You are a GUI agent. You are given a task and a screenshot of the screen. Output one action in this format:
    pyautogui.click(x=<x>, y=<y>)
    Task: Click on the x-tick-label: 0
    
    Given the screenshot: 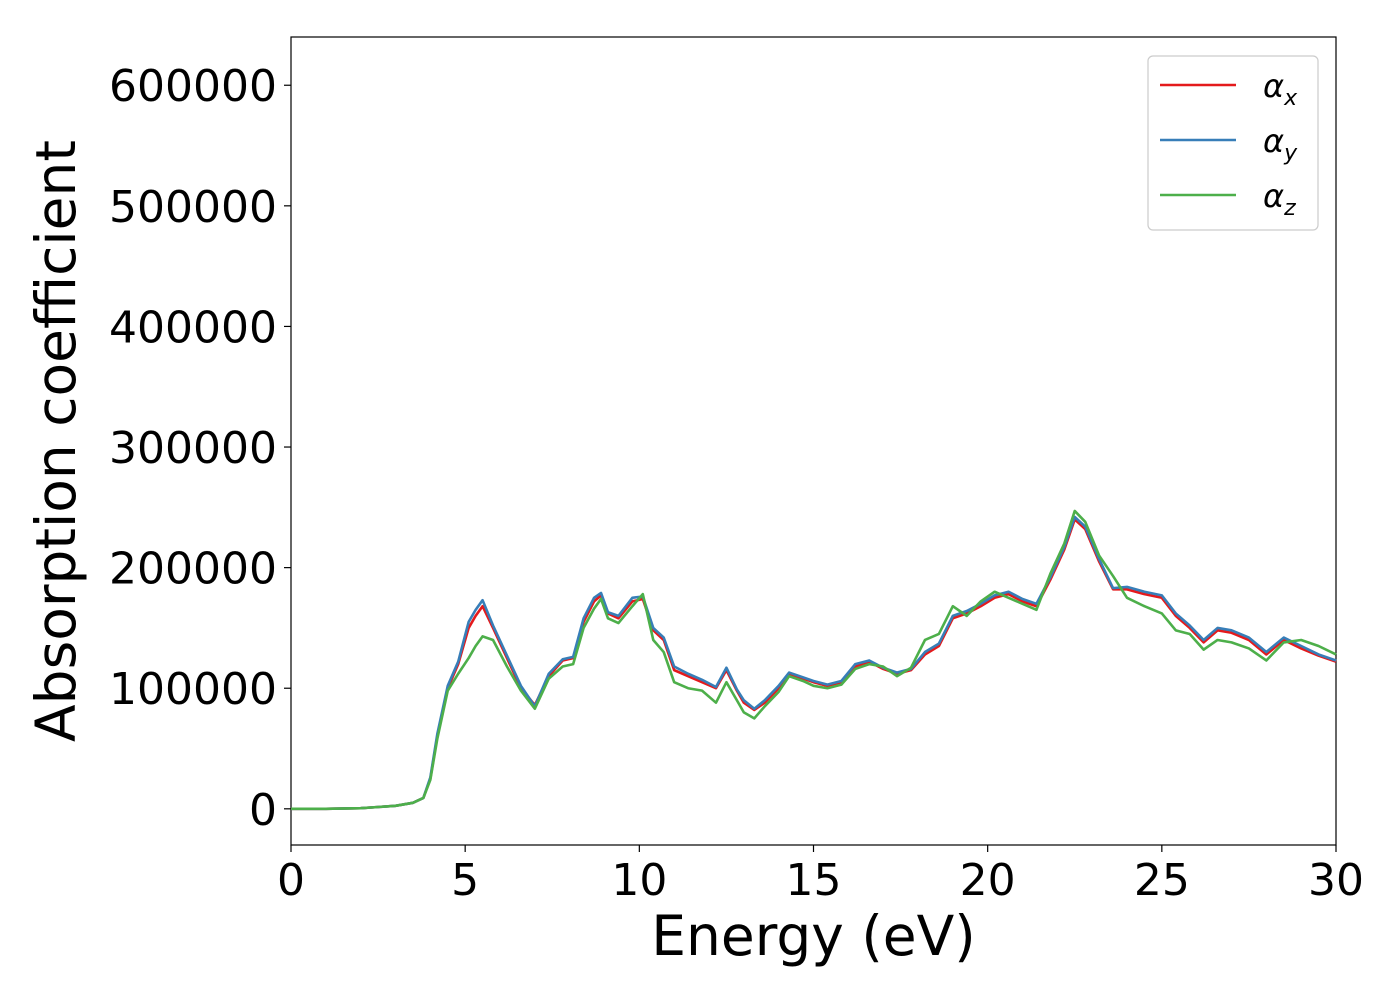 What is the action you would take?
    pyautogui.click(x=291, y=880)
    